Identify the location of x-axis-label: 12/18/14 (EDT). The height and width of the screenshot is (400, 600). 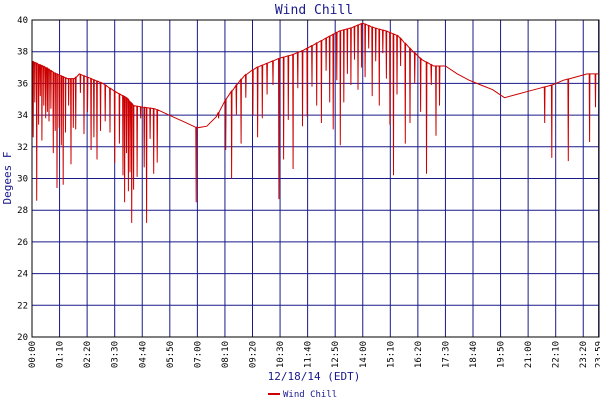
(314, 376).